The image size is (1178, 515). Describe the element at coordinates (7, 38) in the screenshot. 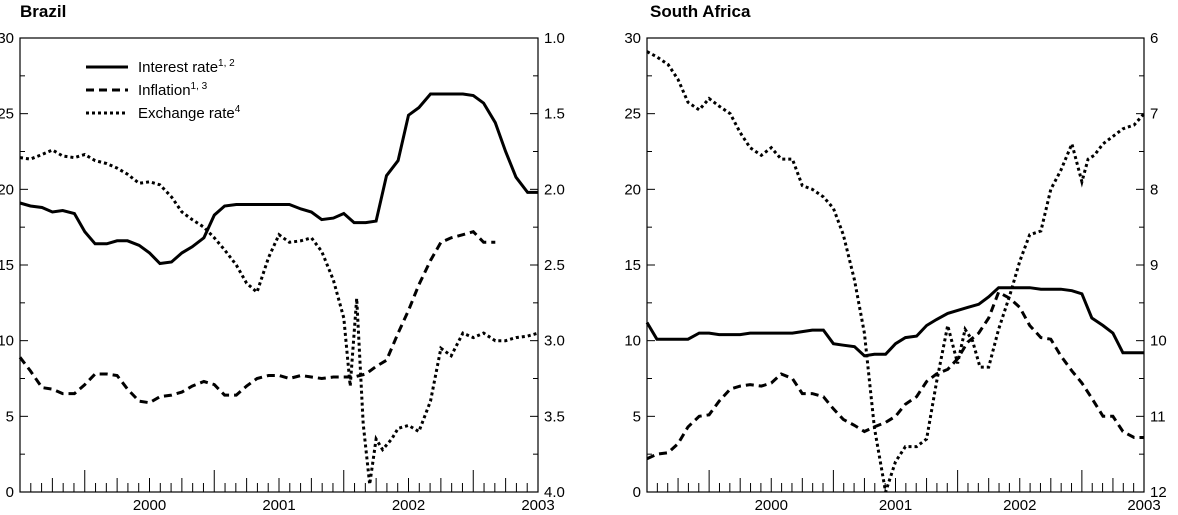

I see `brazil-left-tick-label-6: 30` at that location.